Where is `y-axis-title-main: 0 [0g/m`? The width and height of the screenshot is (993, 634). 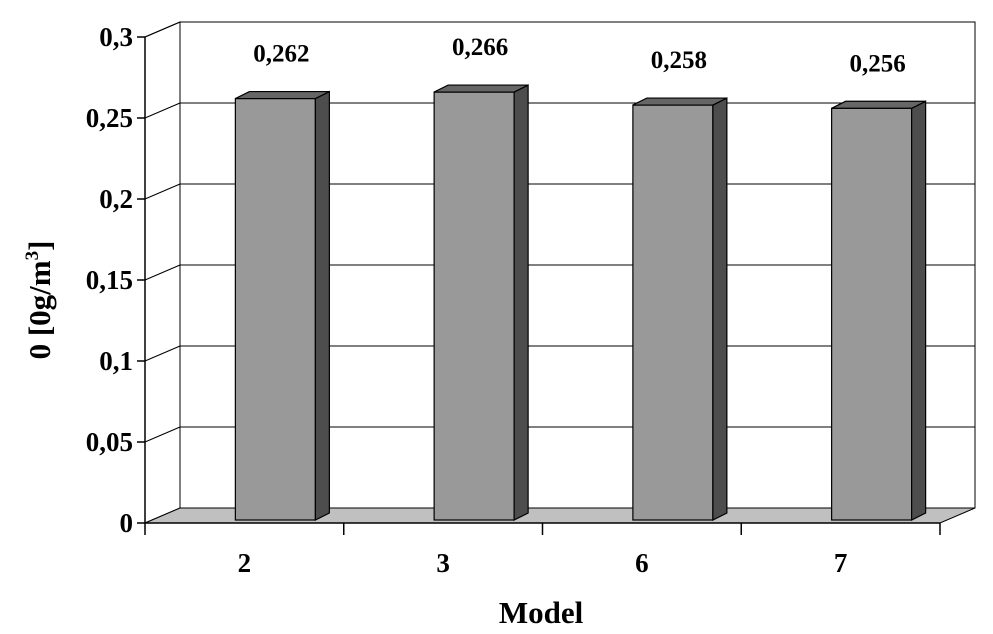 y-axis-title-main: 0 [0g/m is located at coordinates (39, 309).